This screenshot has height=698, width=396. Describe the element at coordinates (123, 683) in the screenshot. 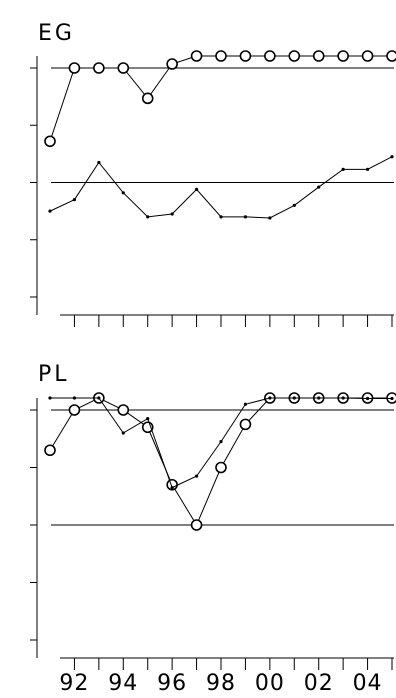

I see `x-tick-label: 94` at that location.